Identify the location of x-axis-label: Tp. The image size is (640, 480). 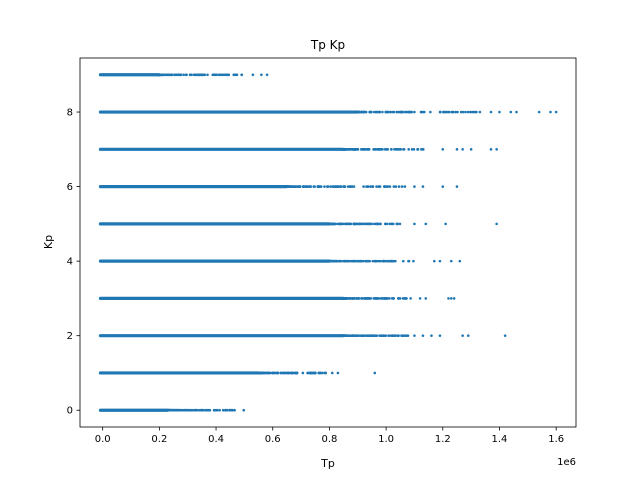
(327, 463).